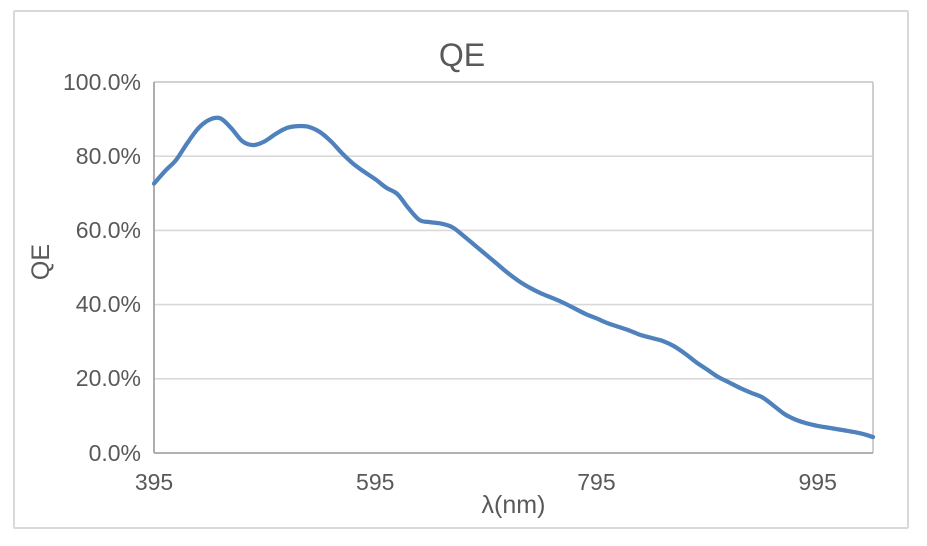 The height and width of the screenshot is (546, 927). I want to click on y-tick-label: 0.0%, so click(114, 452).